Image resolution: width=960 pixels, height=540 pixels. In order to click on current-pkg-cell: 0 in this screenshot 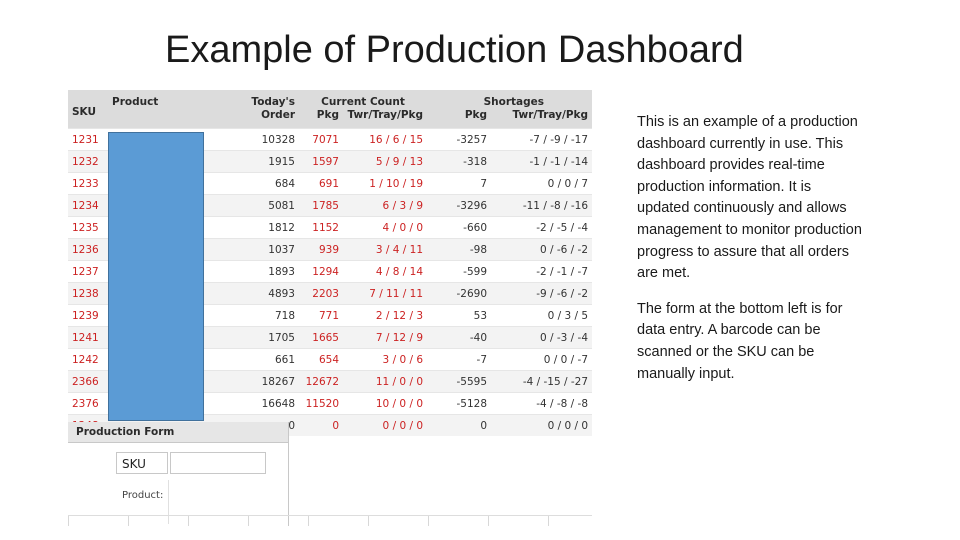, I will do `click(321, 425)`.